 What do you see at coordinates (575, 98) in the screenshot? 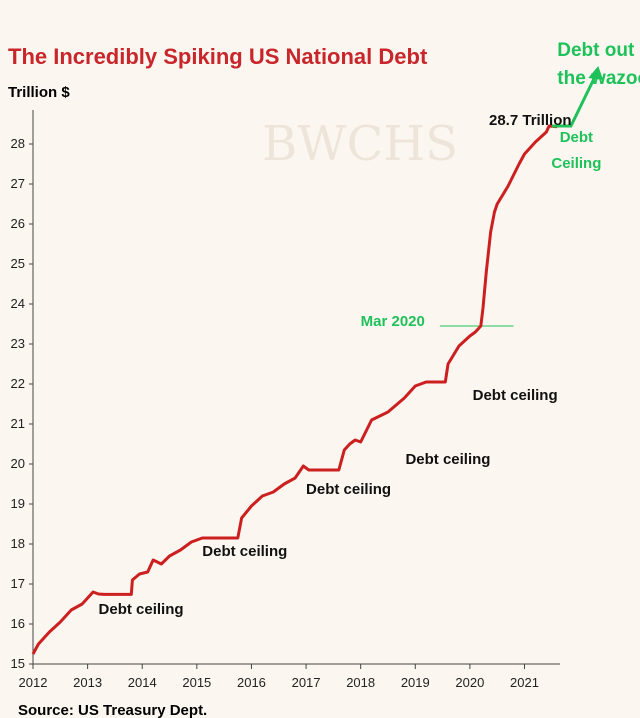
I see `arrow-shaft` at bounding box center [575, 98].